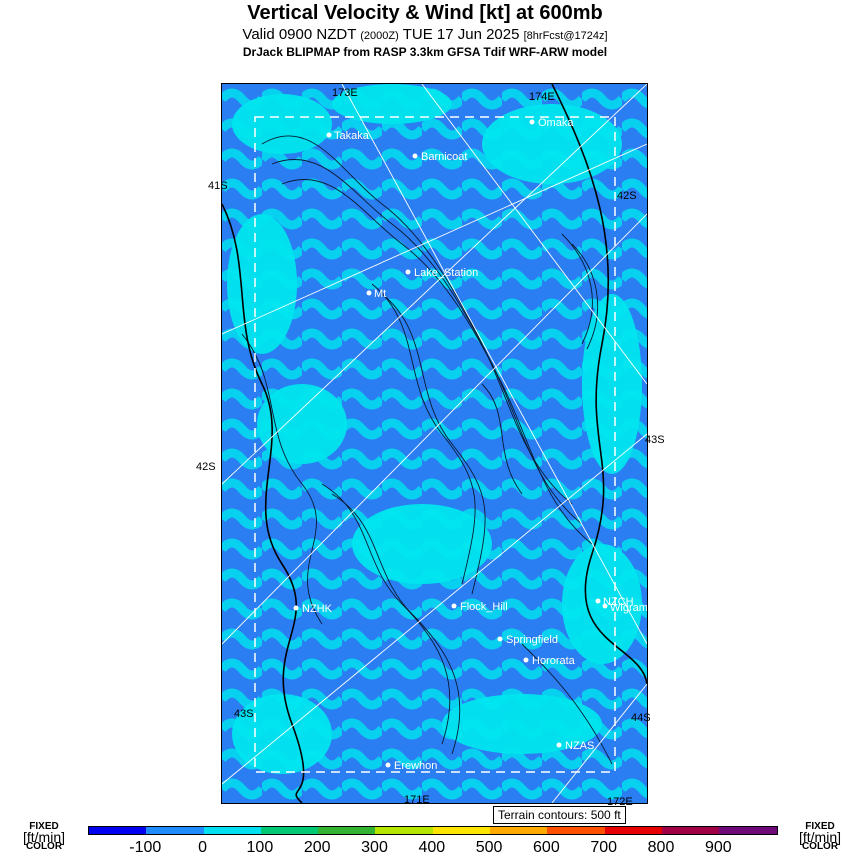  Describe the element at coordinates (44, 846) in the screenshot. I see `colorbar-color-left: COLOR` at that location.